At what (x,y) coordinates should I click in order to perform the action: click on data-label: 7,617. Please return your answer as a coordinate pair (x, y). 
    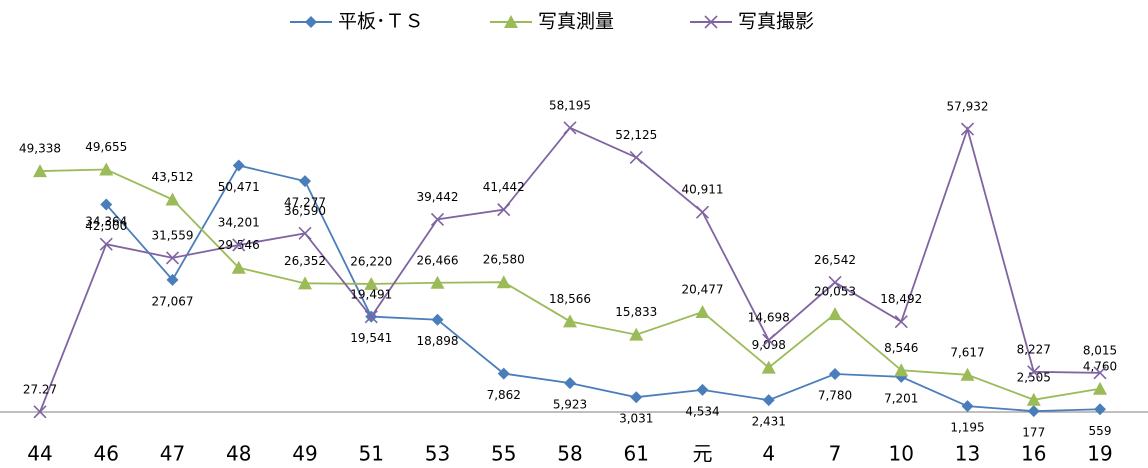
    Looking at the image, I should click on (967, 352).